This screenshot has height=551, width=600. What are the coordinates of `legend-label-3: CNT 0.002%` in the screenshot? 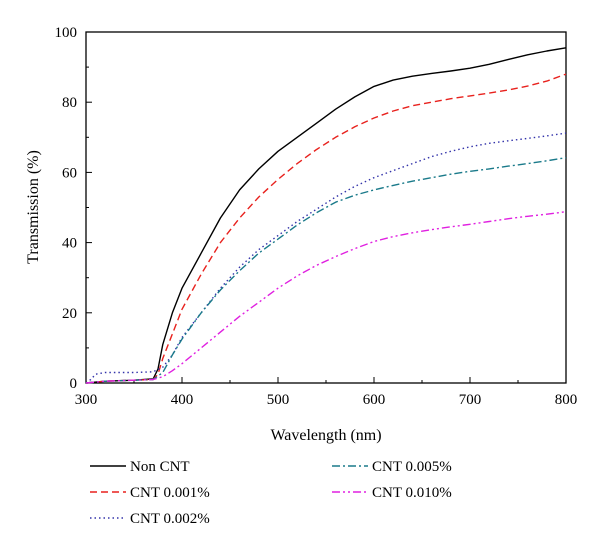 It's located at (170, 519).